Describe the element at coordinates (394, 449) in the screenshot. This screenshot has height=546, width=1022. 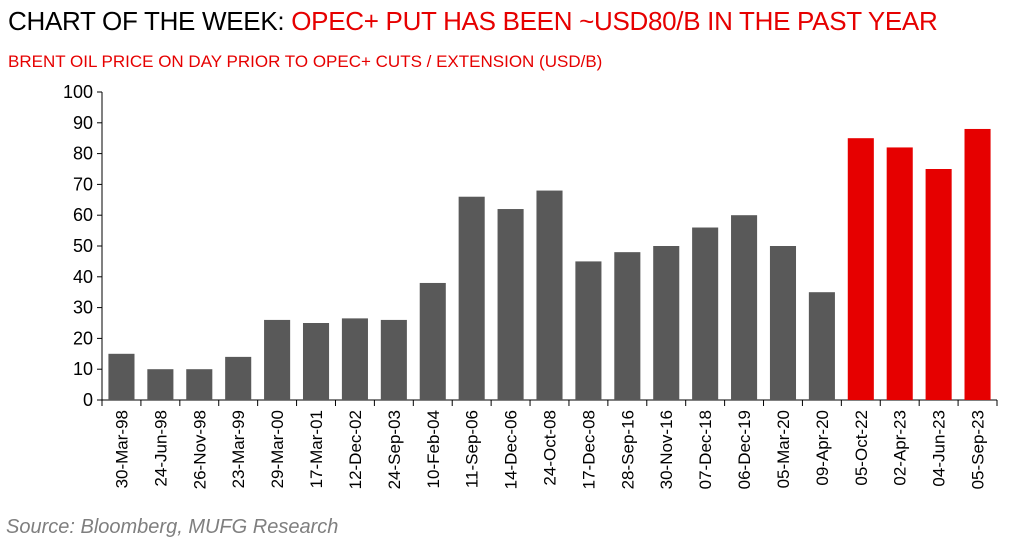
I see `x-tick-label: 24-Sep-03` at that location.